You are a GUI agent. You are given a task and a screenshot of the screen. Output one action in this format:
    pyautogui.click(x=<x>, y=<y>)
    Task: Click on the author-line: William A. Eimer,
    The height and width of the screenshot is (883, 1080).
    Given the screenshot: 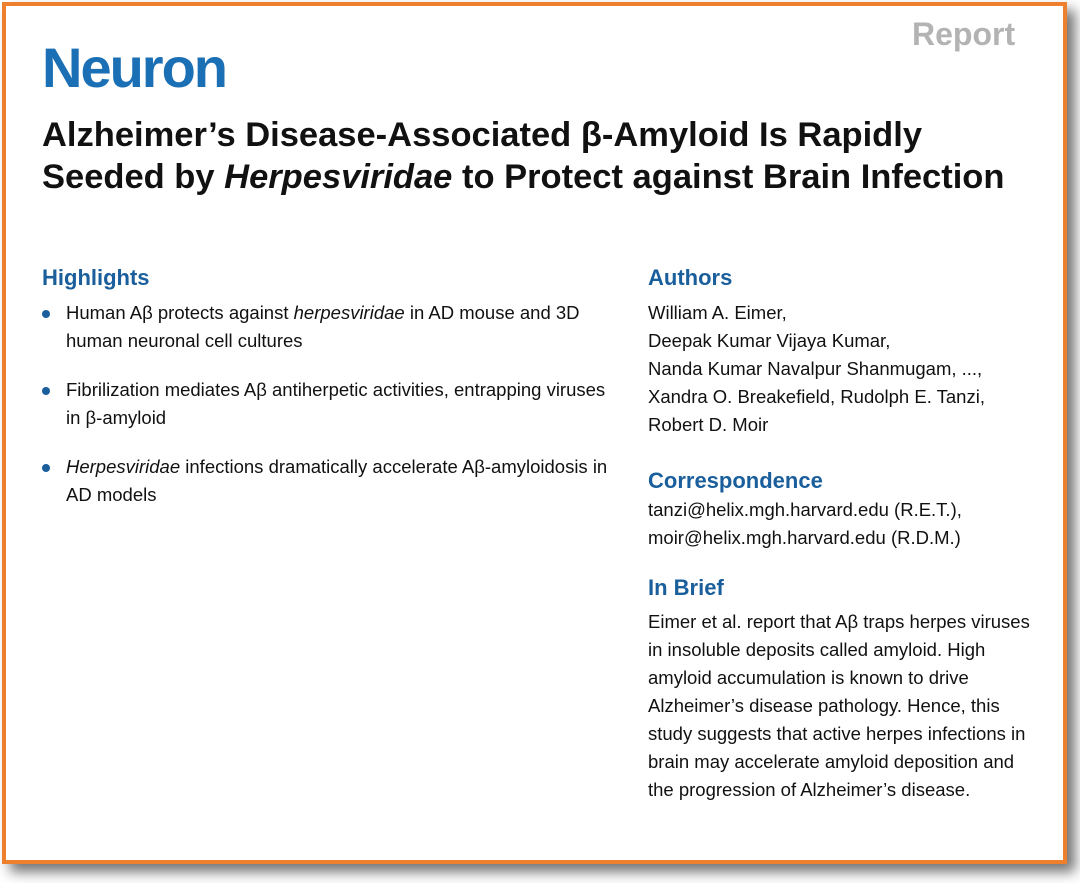 What is the action you would take?
    pyautogui.click(x=717, y=312)
    